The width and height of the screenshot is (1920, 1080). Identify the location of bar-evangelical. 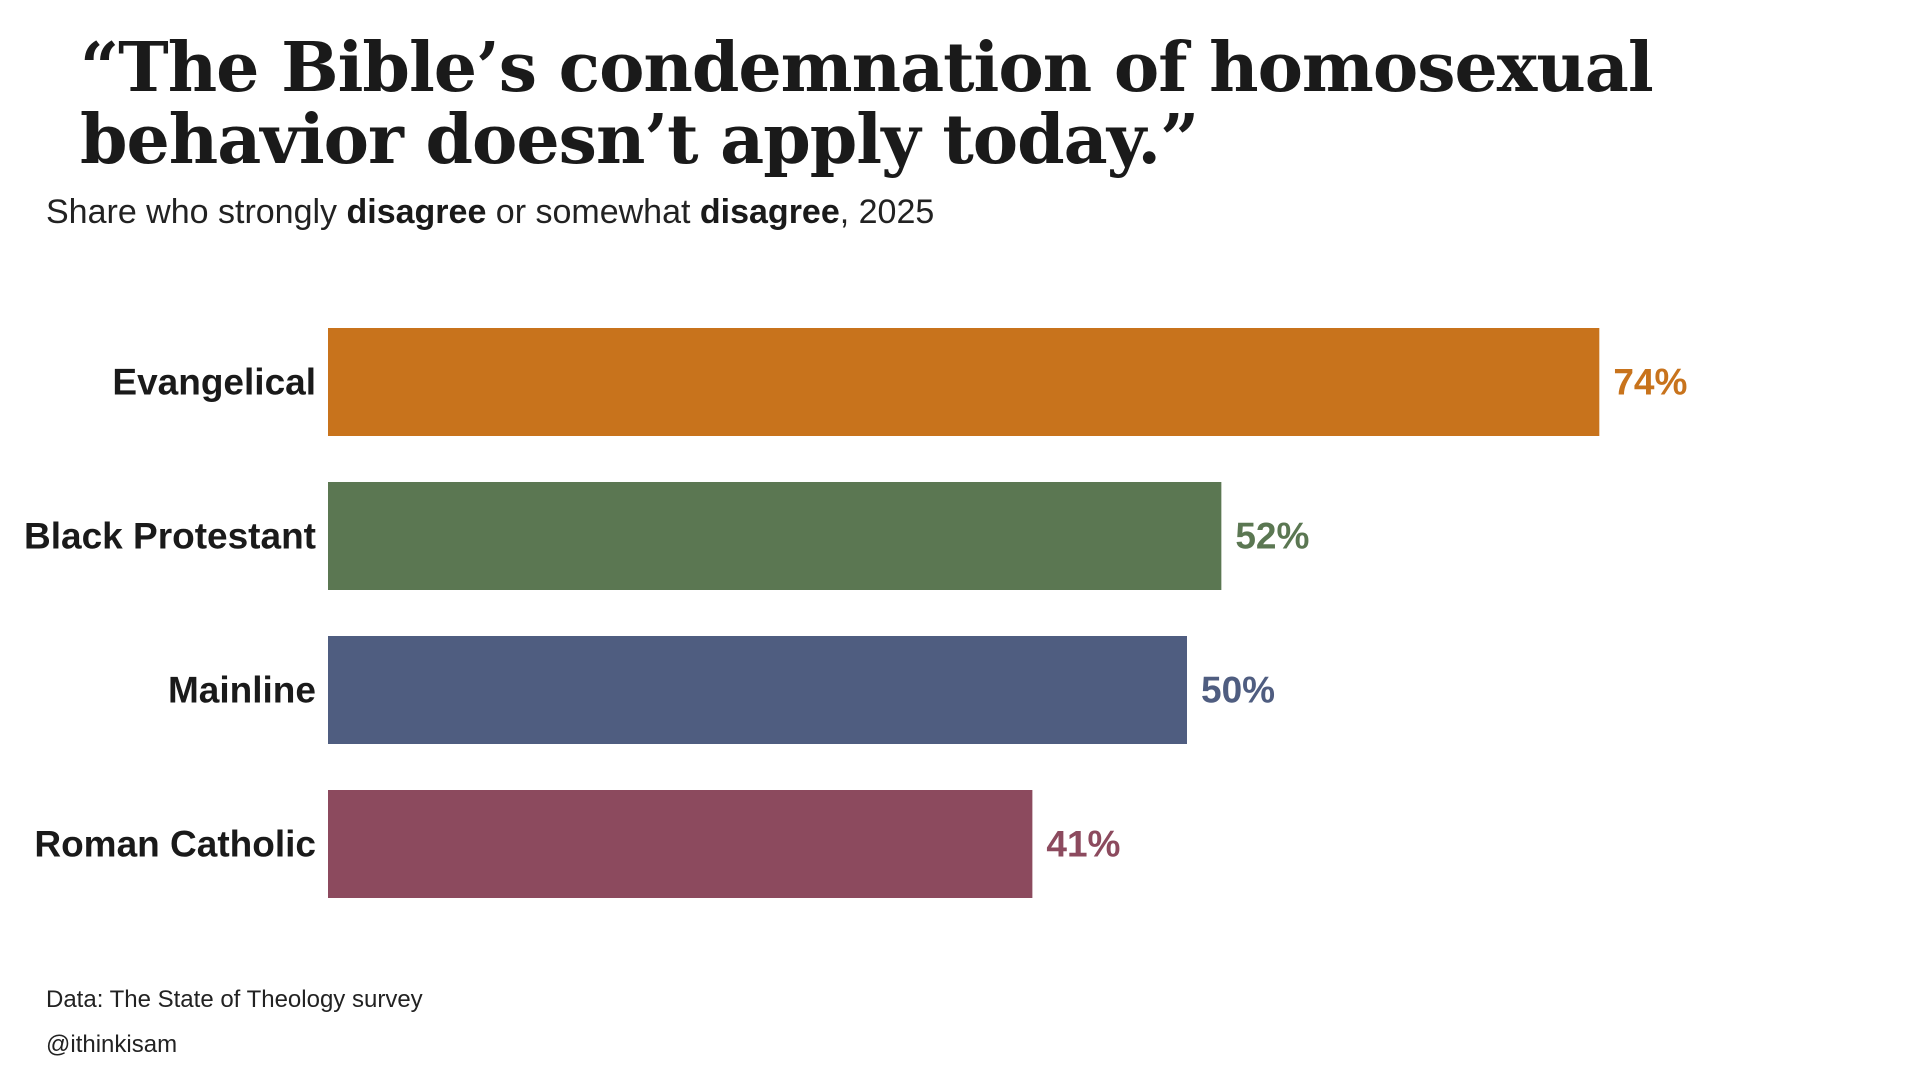
(964, 382).